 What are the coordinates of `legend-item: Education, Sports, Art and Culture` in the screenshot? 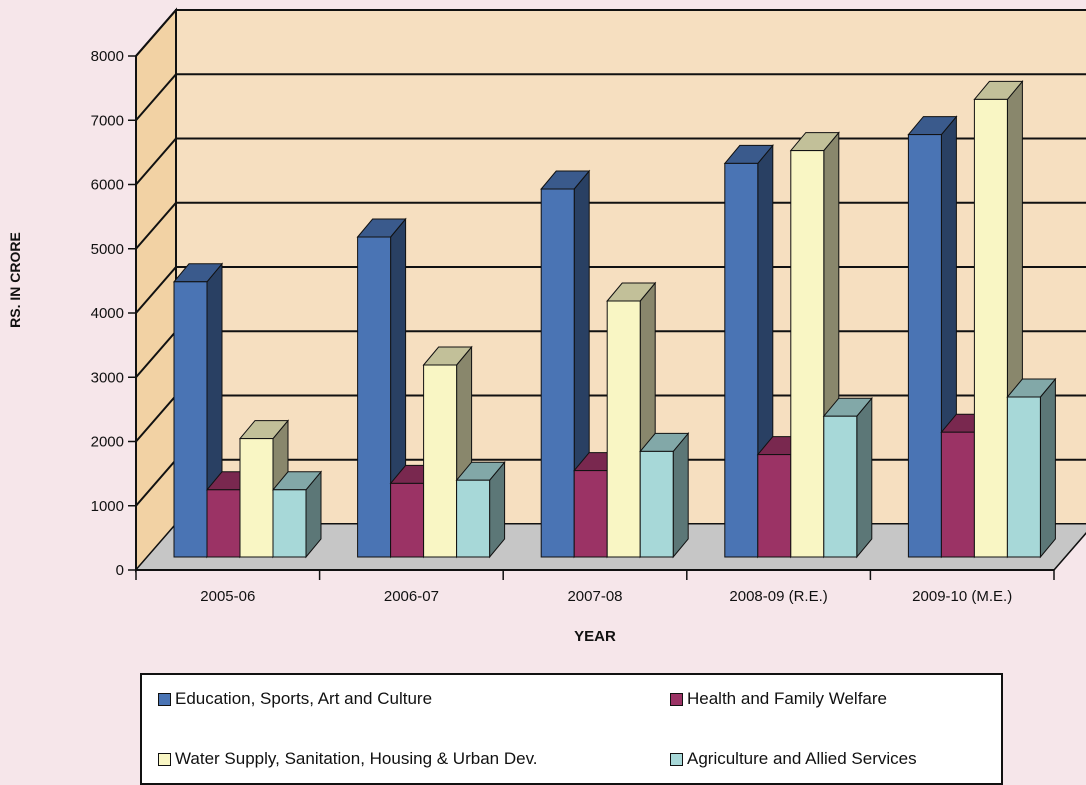 It's located at (295, 699).